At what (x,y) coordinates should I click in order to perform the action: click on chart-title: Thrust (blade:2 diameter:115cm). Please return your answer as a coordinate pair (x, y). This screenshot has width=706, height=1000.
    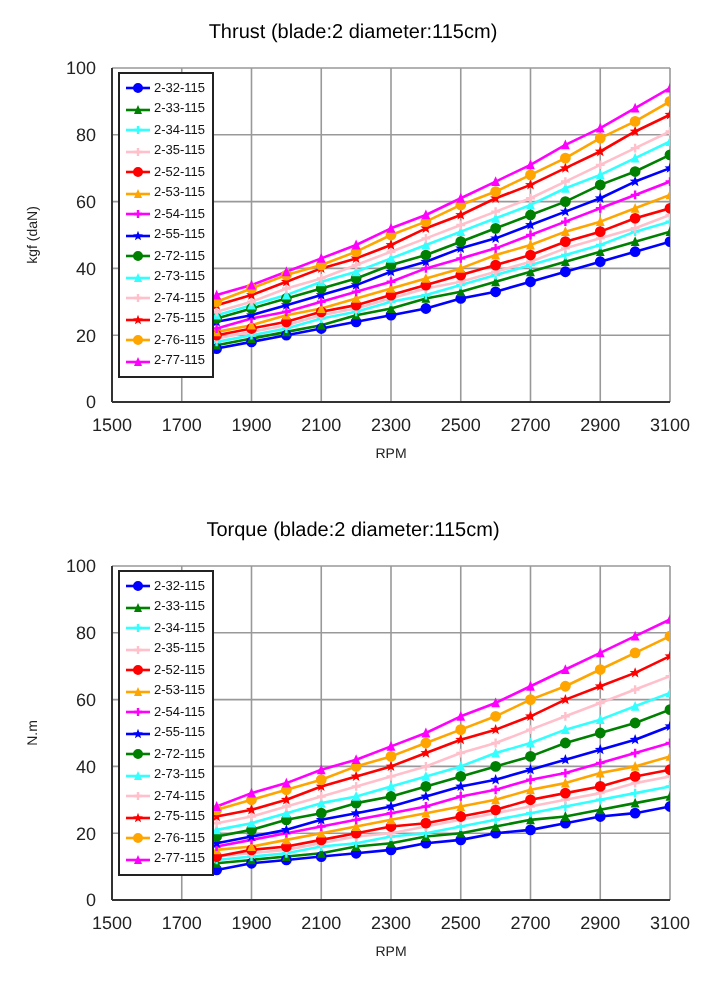
    Looking at the image, I should click on (353, 34).